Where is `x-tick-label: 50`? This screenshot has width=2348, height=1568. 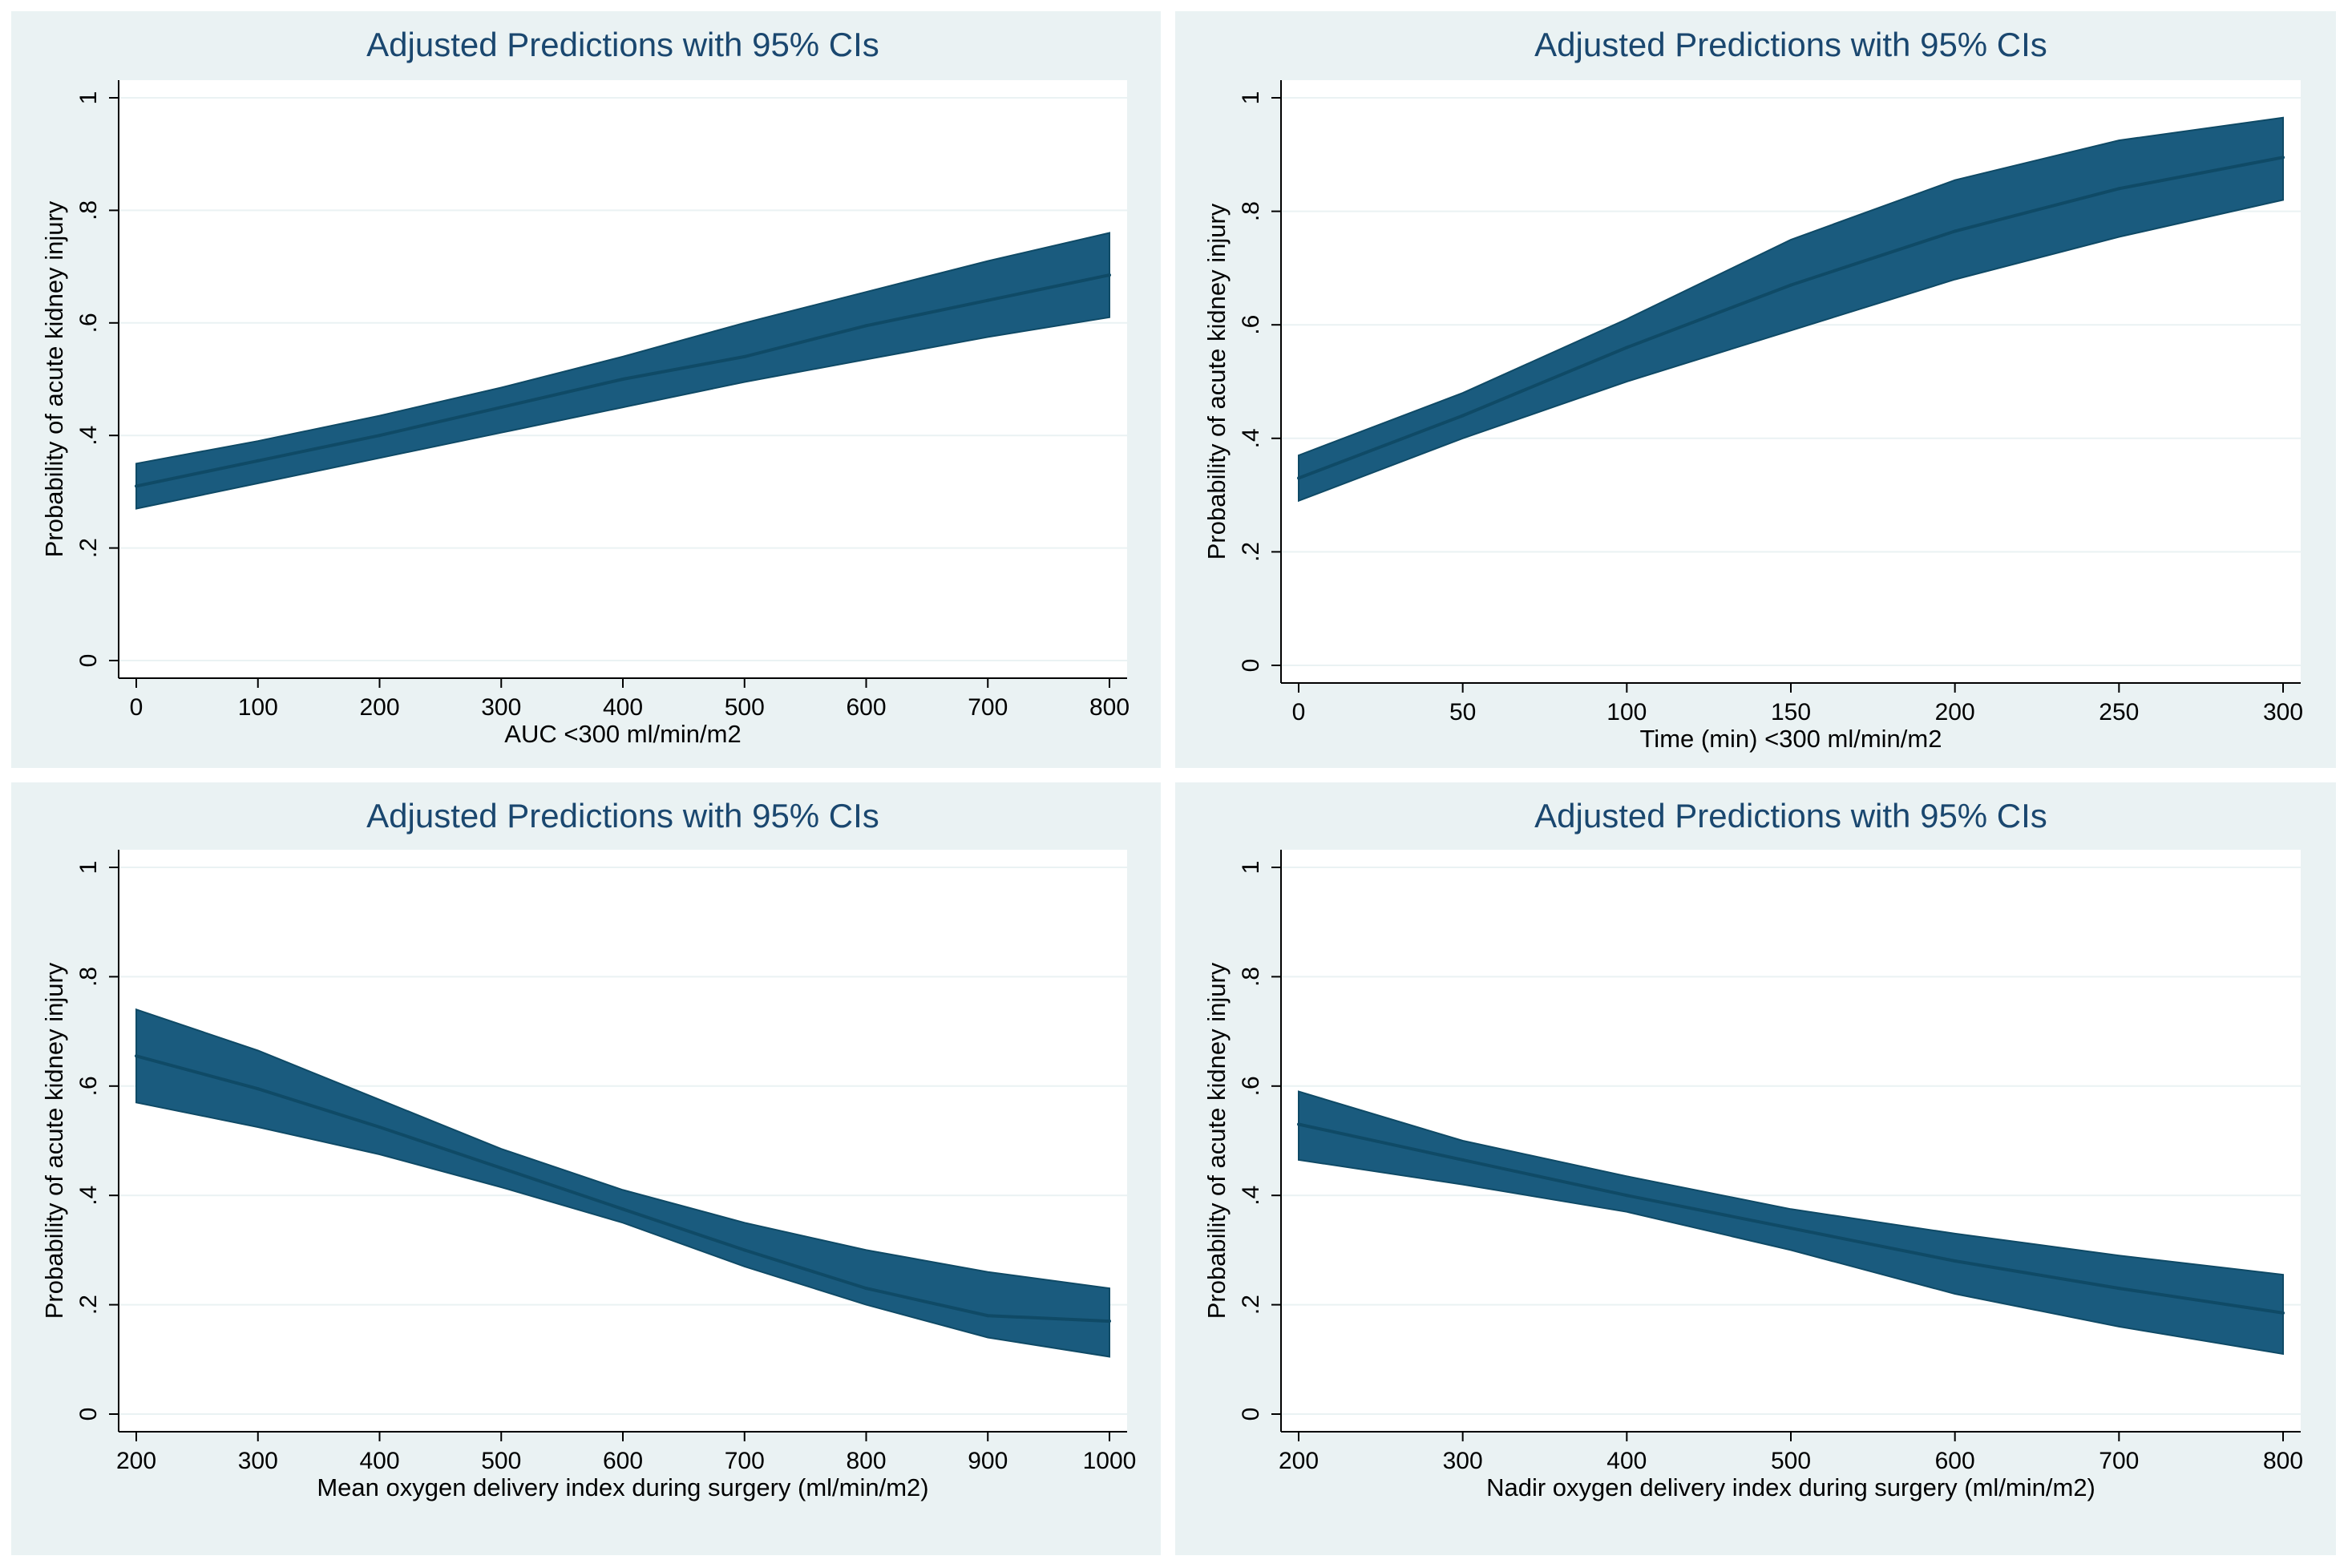 x-tick-label: 50 is located at coordinates (1462, 712).